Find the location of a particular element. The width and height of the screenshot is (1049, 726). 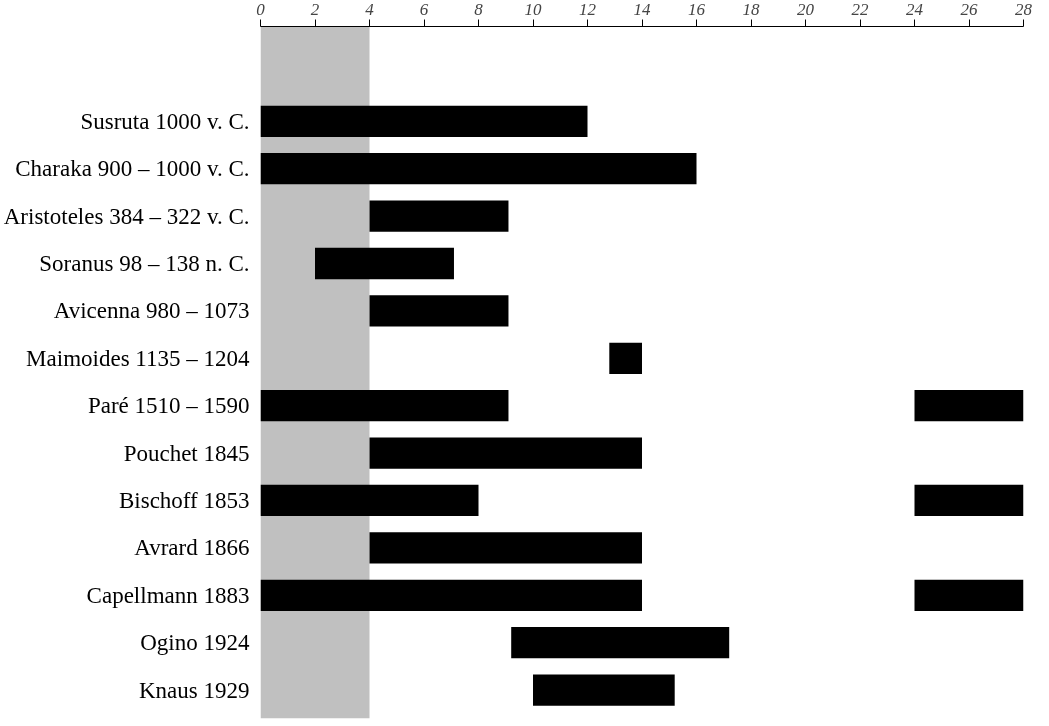

y-tick-label: Paré 1510 – 1590 is located at coordinates (168, 406).